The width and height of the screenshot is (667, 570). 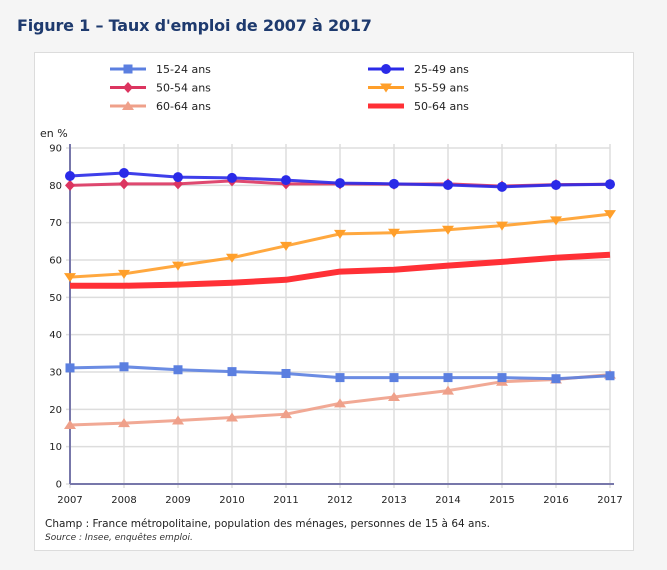 I want to click on legend-item: 15-24 ans, so click(x=160, y=69).